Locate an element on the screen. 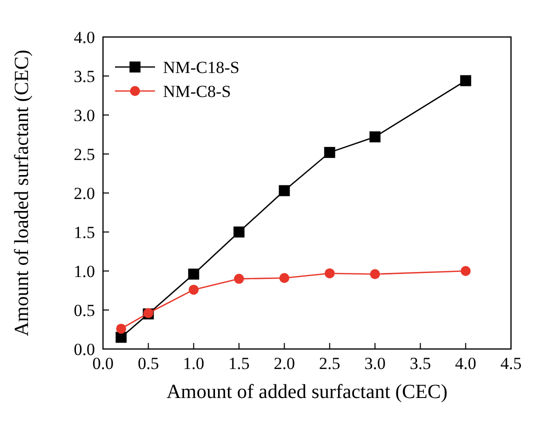  x-tick-label: 0.0 is located at coordinates (103, 363).